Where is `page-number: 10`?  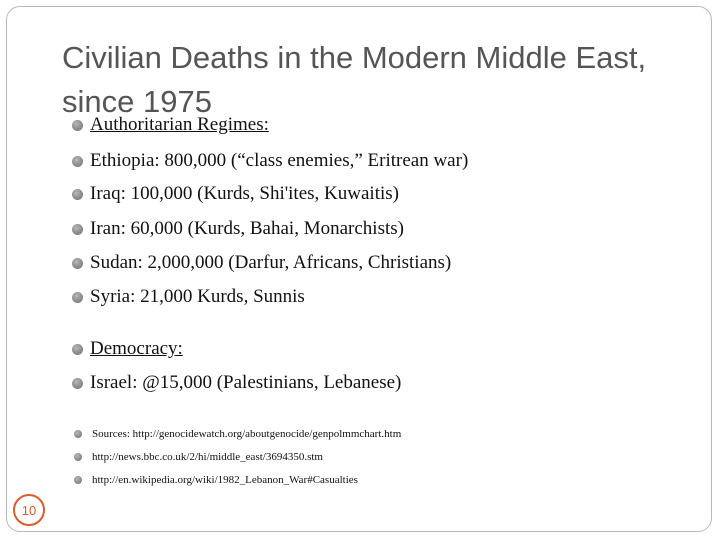
page-number: 10 is located at coordinates (29, 510).